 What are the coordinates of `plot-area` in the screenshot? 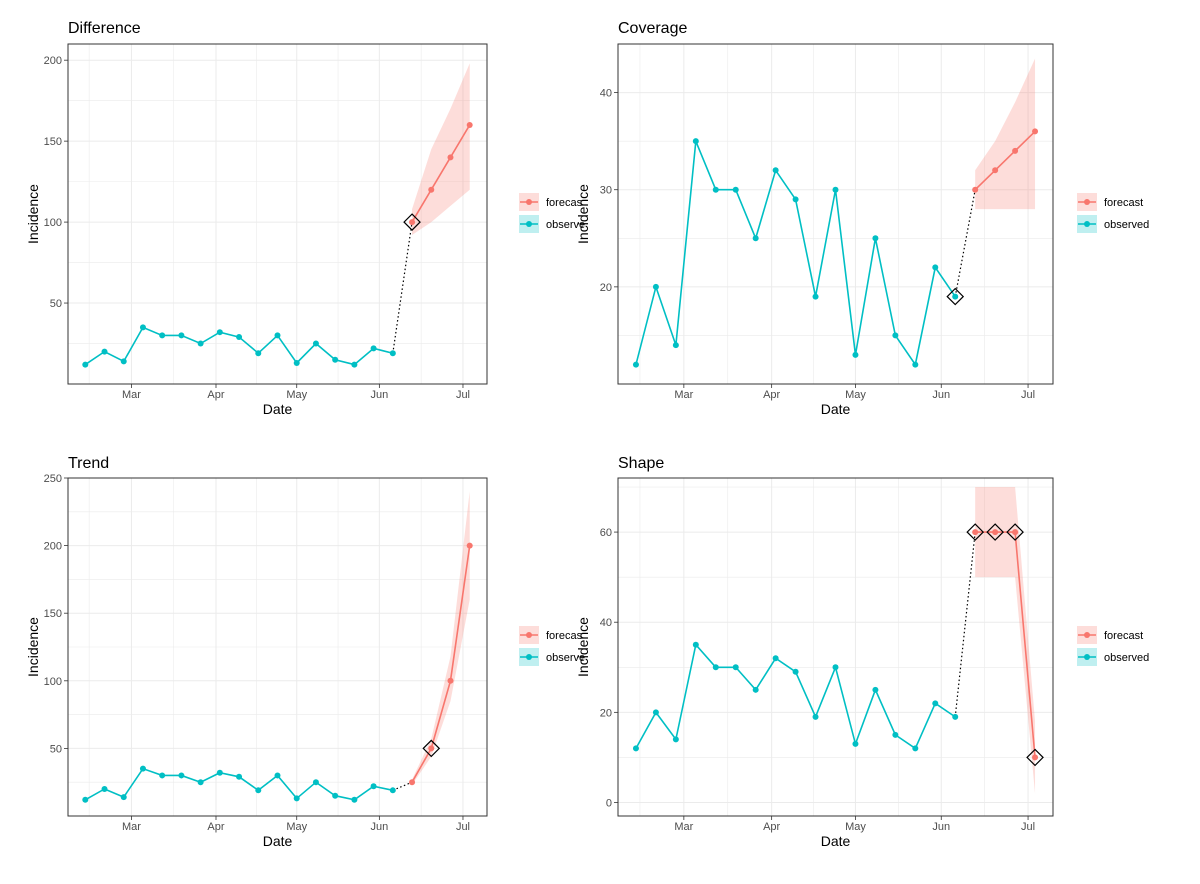 It's located at (835, 214).